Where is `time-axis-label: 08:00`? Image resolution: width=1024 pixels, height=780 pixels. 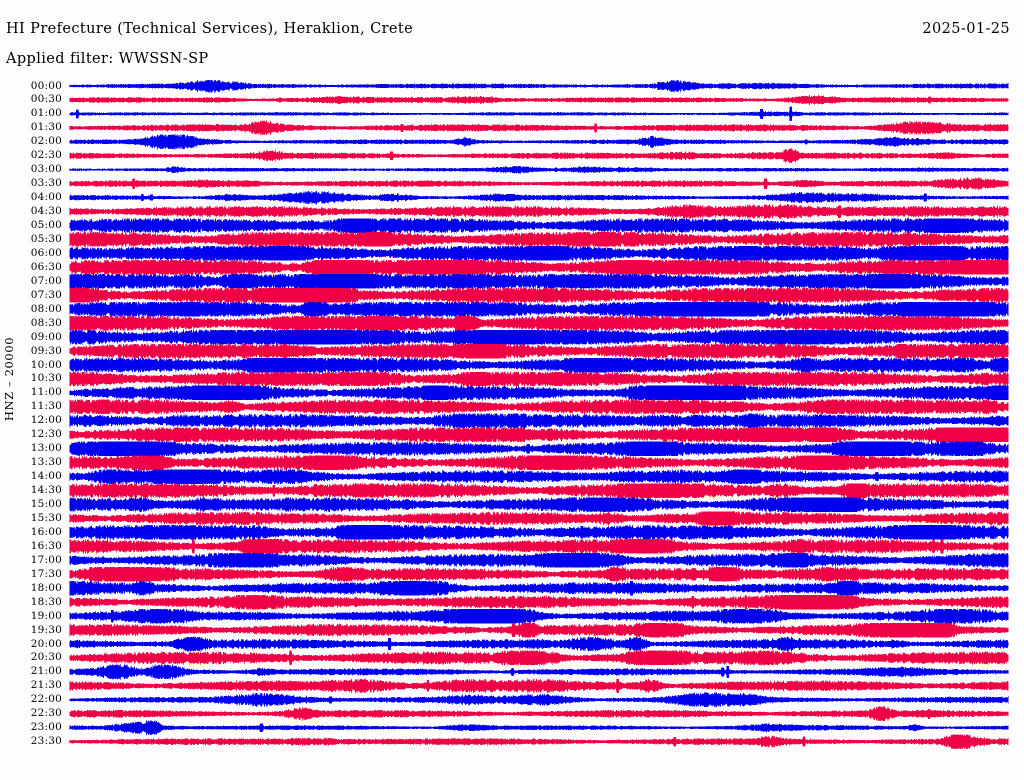
time-axis-label: 08:00 is located at coordinates (46, 308).